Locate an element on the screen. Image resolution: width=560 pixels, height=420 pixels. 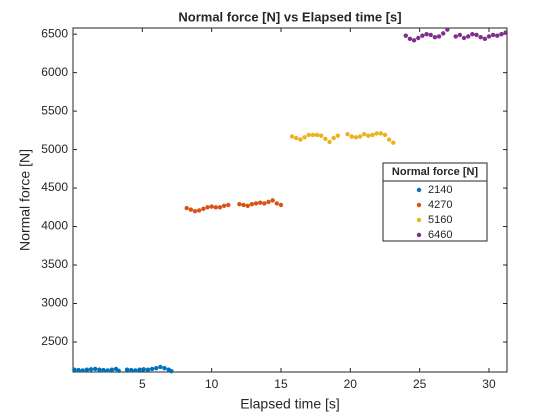
x-tick-label: 20 is located at coordinates (351, 384).